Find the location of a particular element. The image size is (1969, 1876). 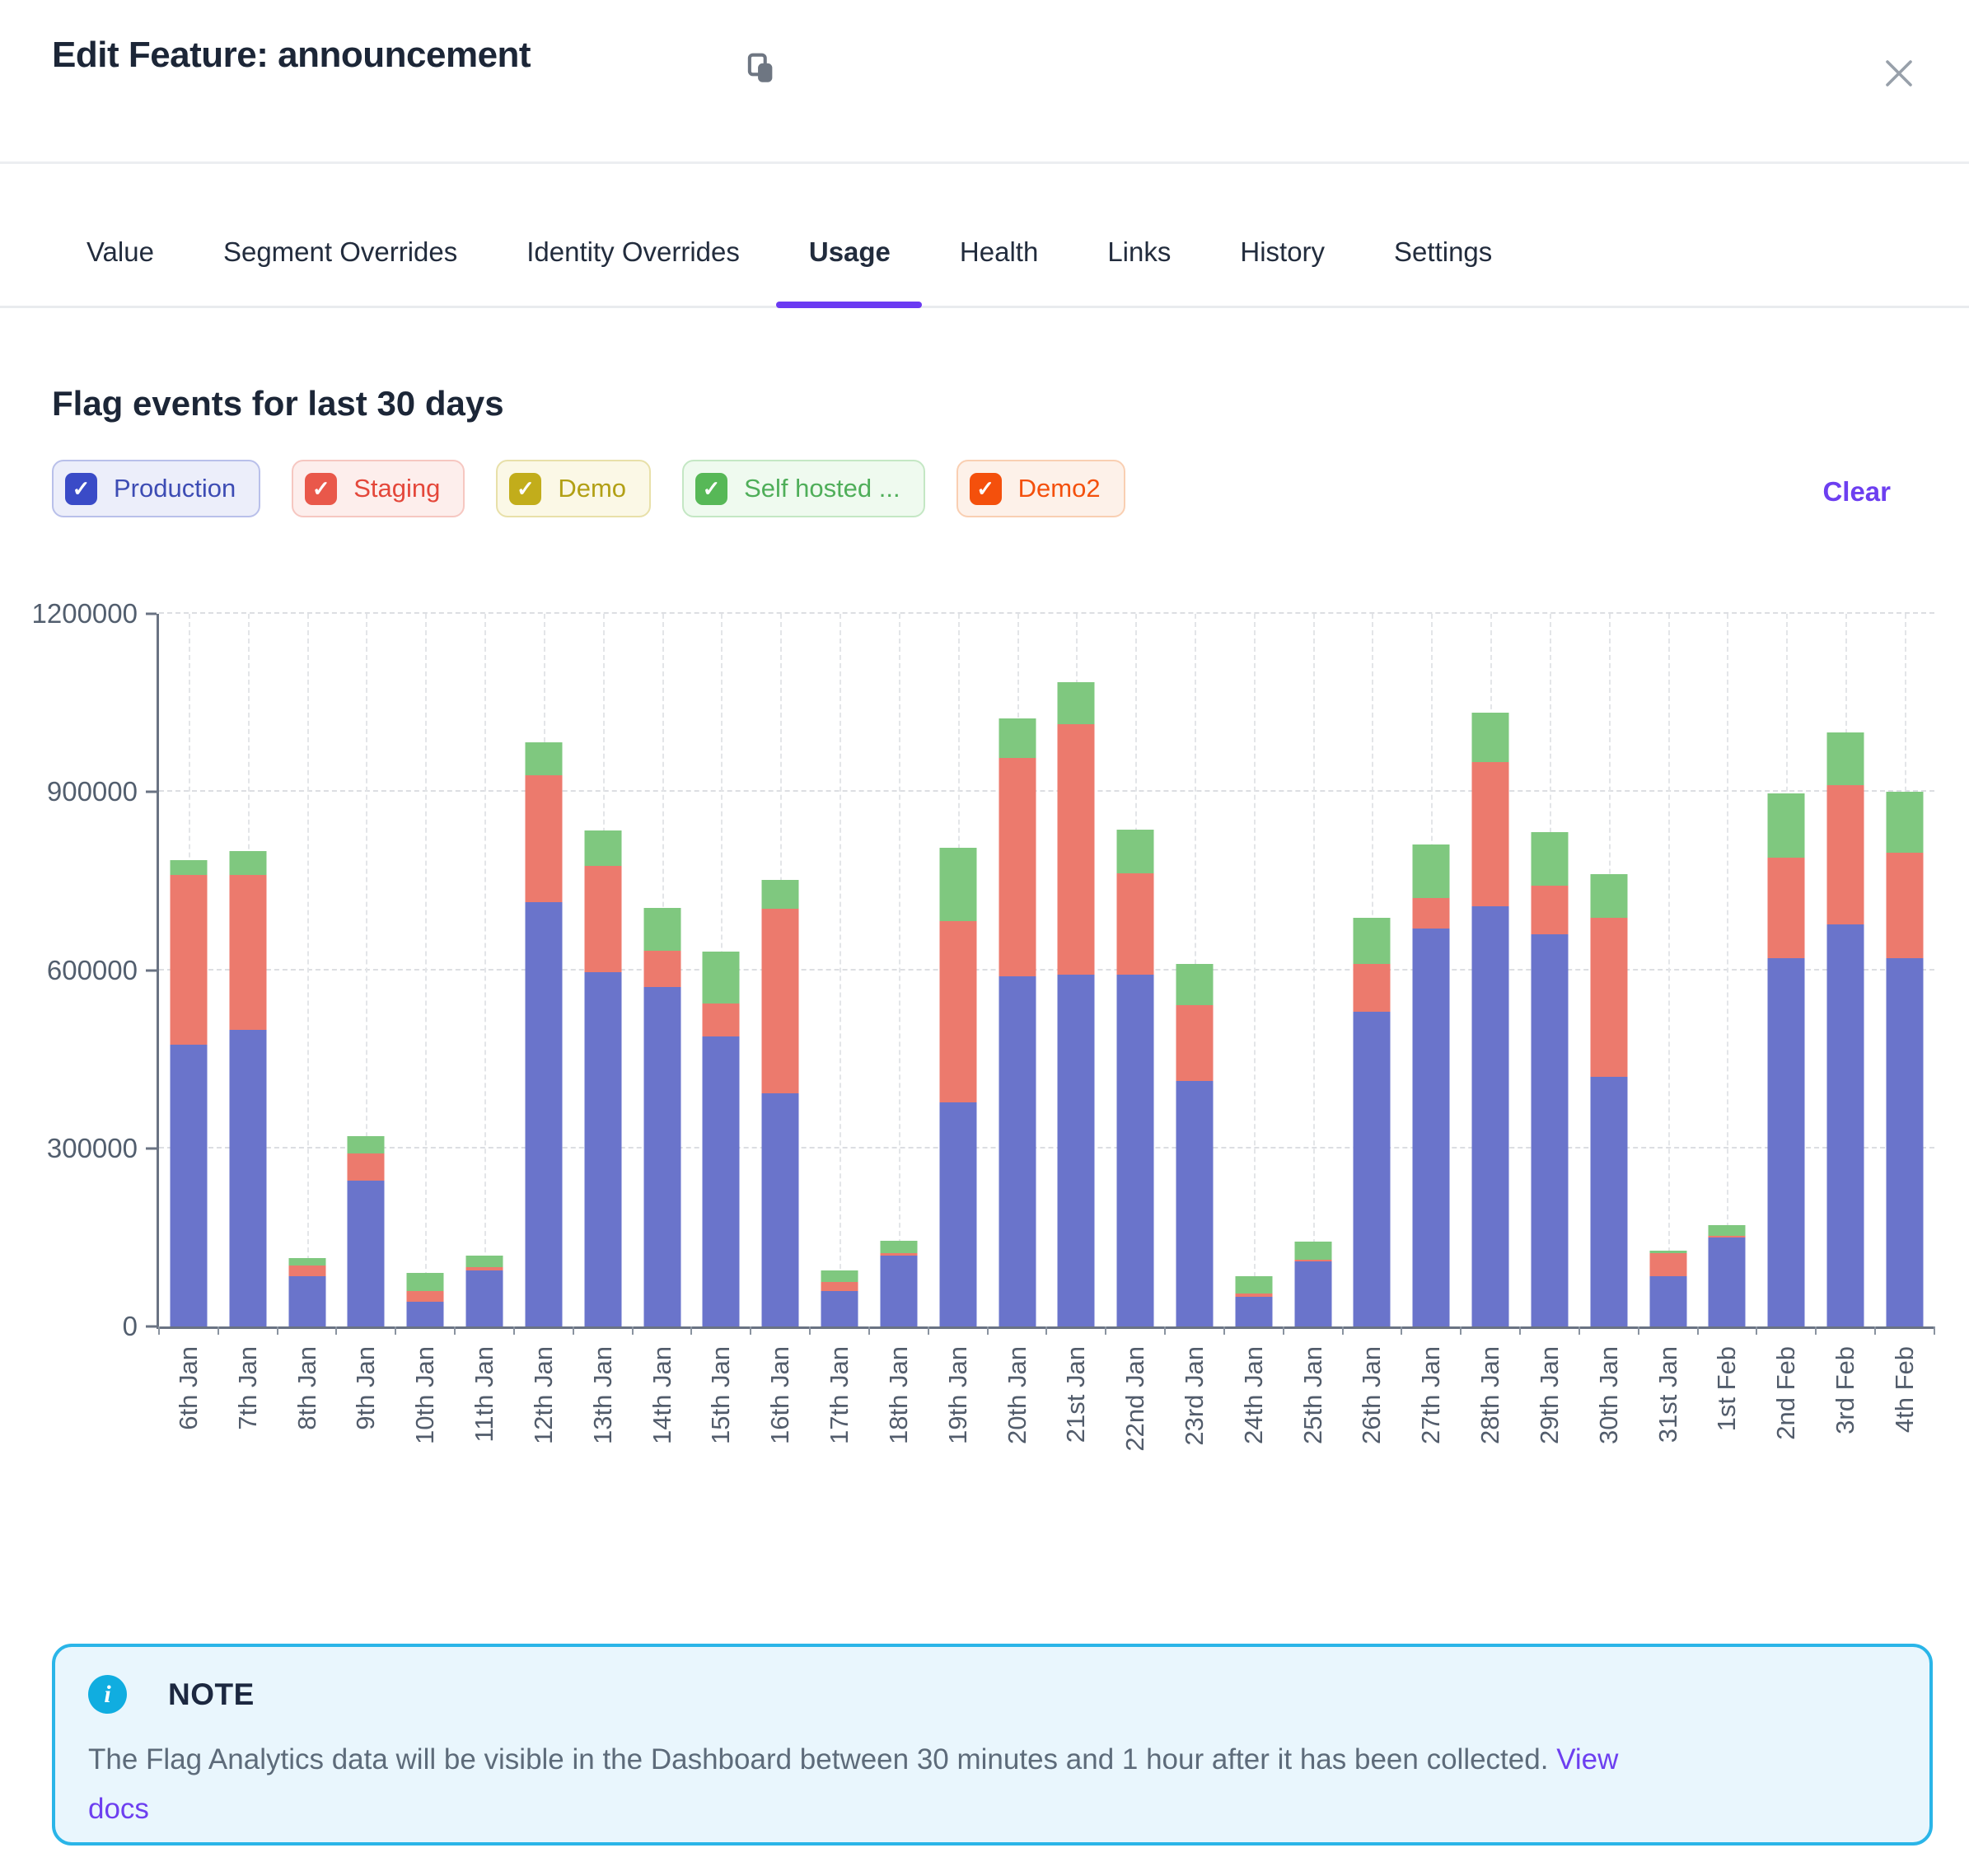

stacked-bar-6th-jan is located at coordinates (189, 970).